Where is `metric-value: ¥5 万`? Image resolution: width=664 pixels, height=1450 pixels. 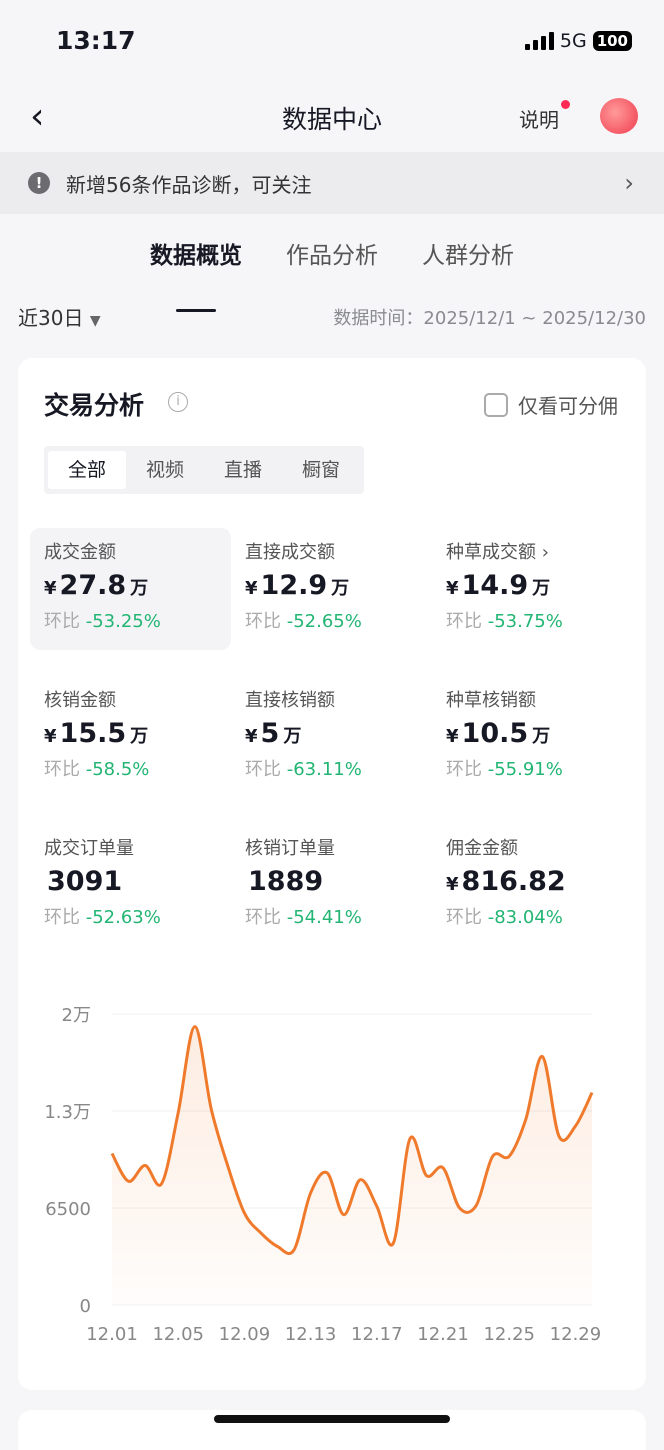 metric-value: ¥5 万 is located at coordinates (331, 733).